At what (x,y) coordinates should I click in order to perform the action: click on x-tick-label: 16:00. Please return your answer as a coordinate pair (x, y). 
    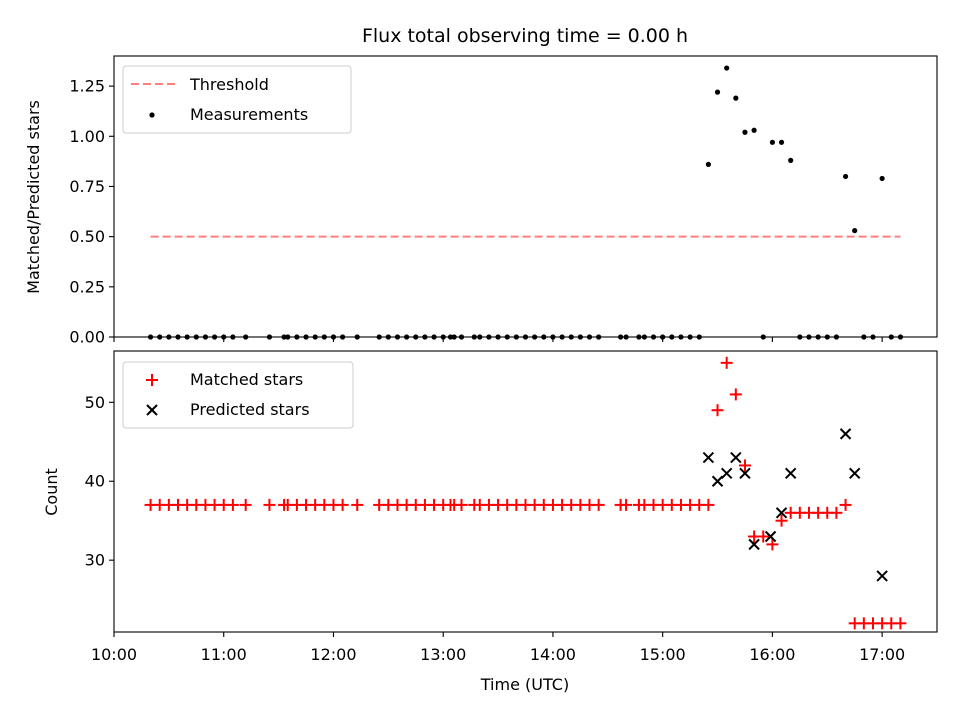
    Looking at the image, I should click on (772, 654).